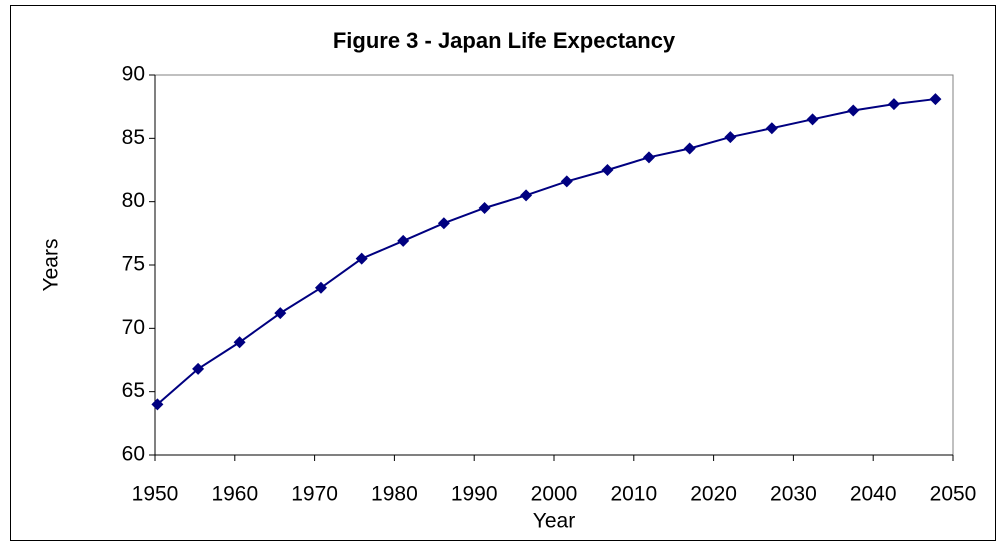 The height and width of the screenshot is (550, 1008). What do you see at coordinates (133, 137) in the screenshot?
I see `y-tick-label: 85` at bounding box center [133, 137].